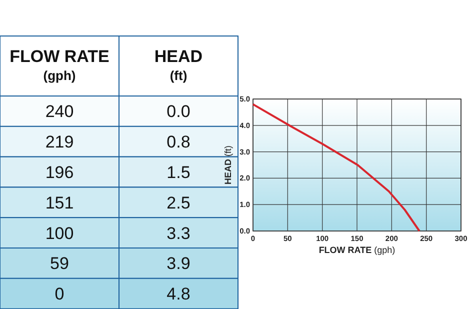 This screenshot has width=470, height=309. I want to click on text: 1.5, so click(178, 172).